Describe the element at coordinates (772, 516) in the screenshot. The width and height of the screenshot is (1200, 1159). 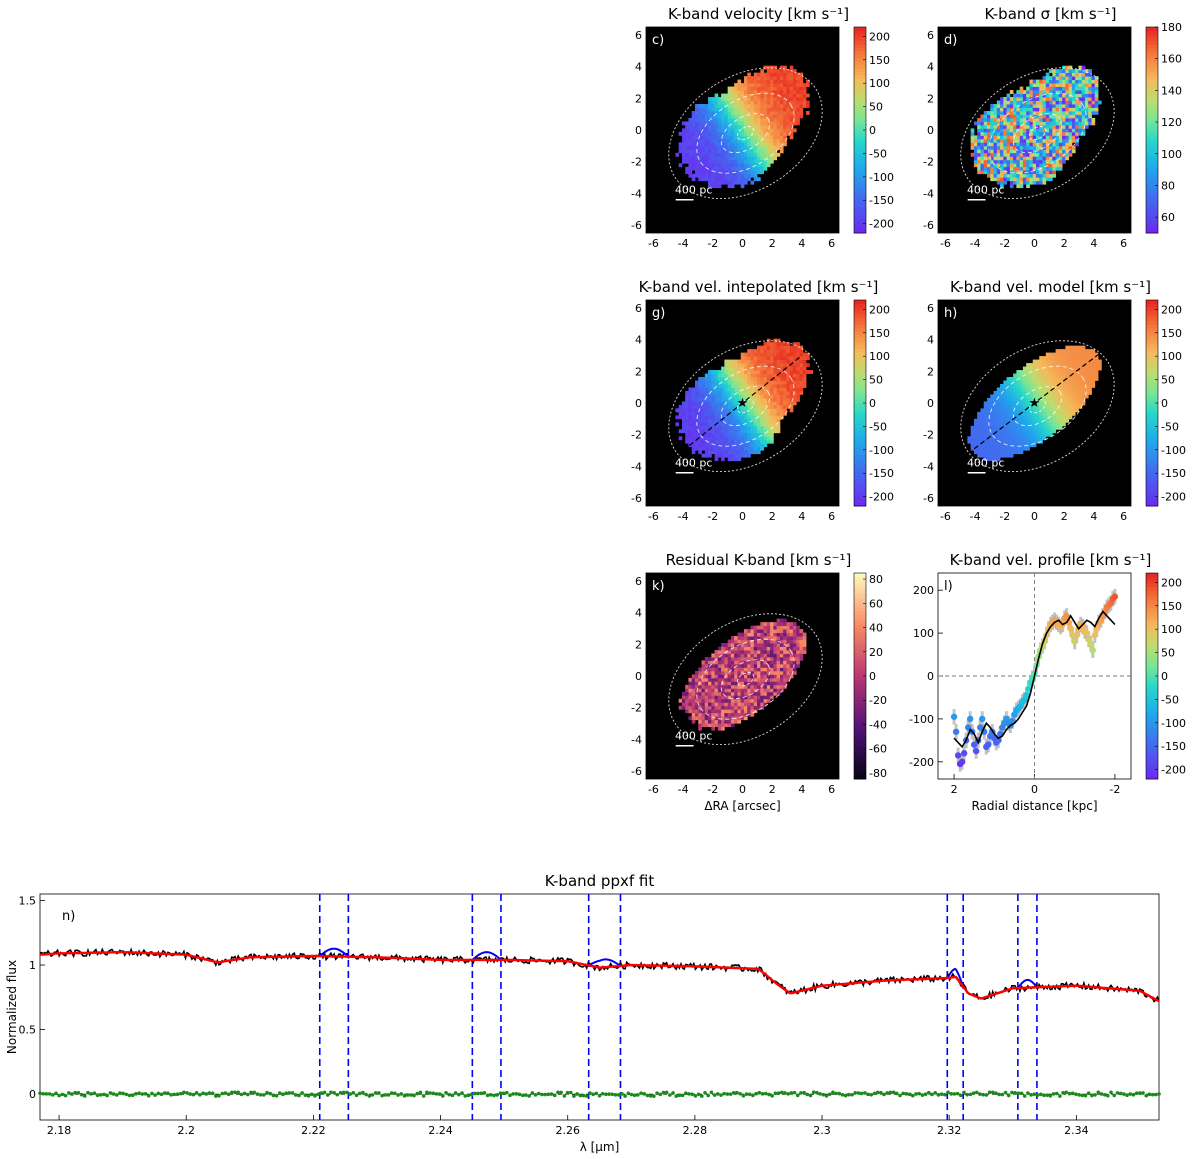
I see `x-tick-label: 2` at that location.